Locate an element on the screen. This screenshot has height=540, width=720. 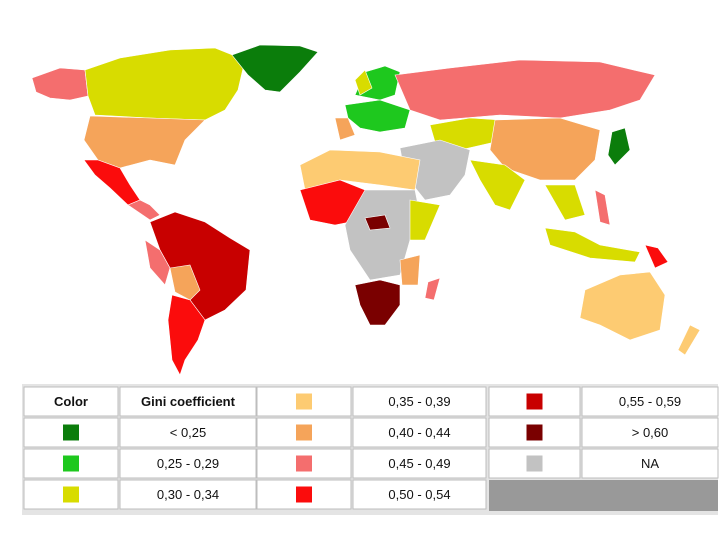
header-range: Gini coefficient is located at coordinates (188, 401).